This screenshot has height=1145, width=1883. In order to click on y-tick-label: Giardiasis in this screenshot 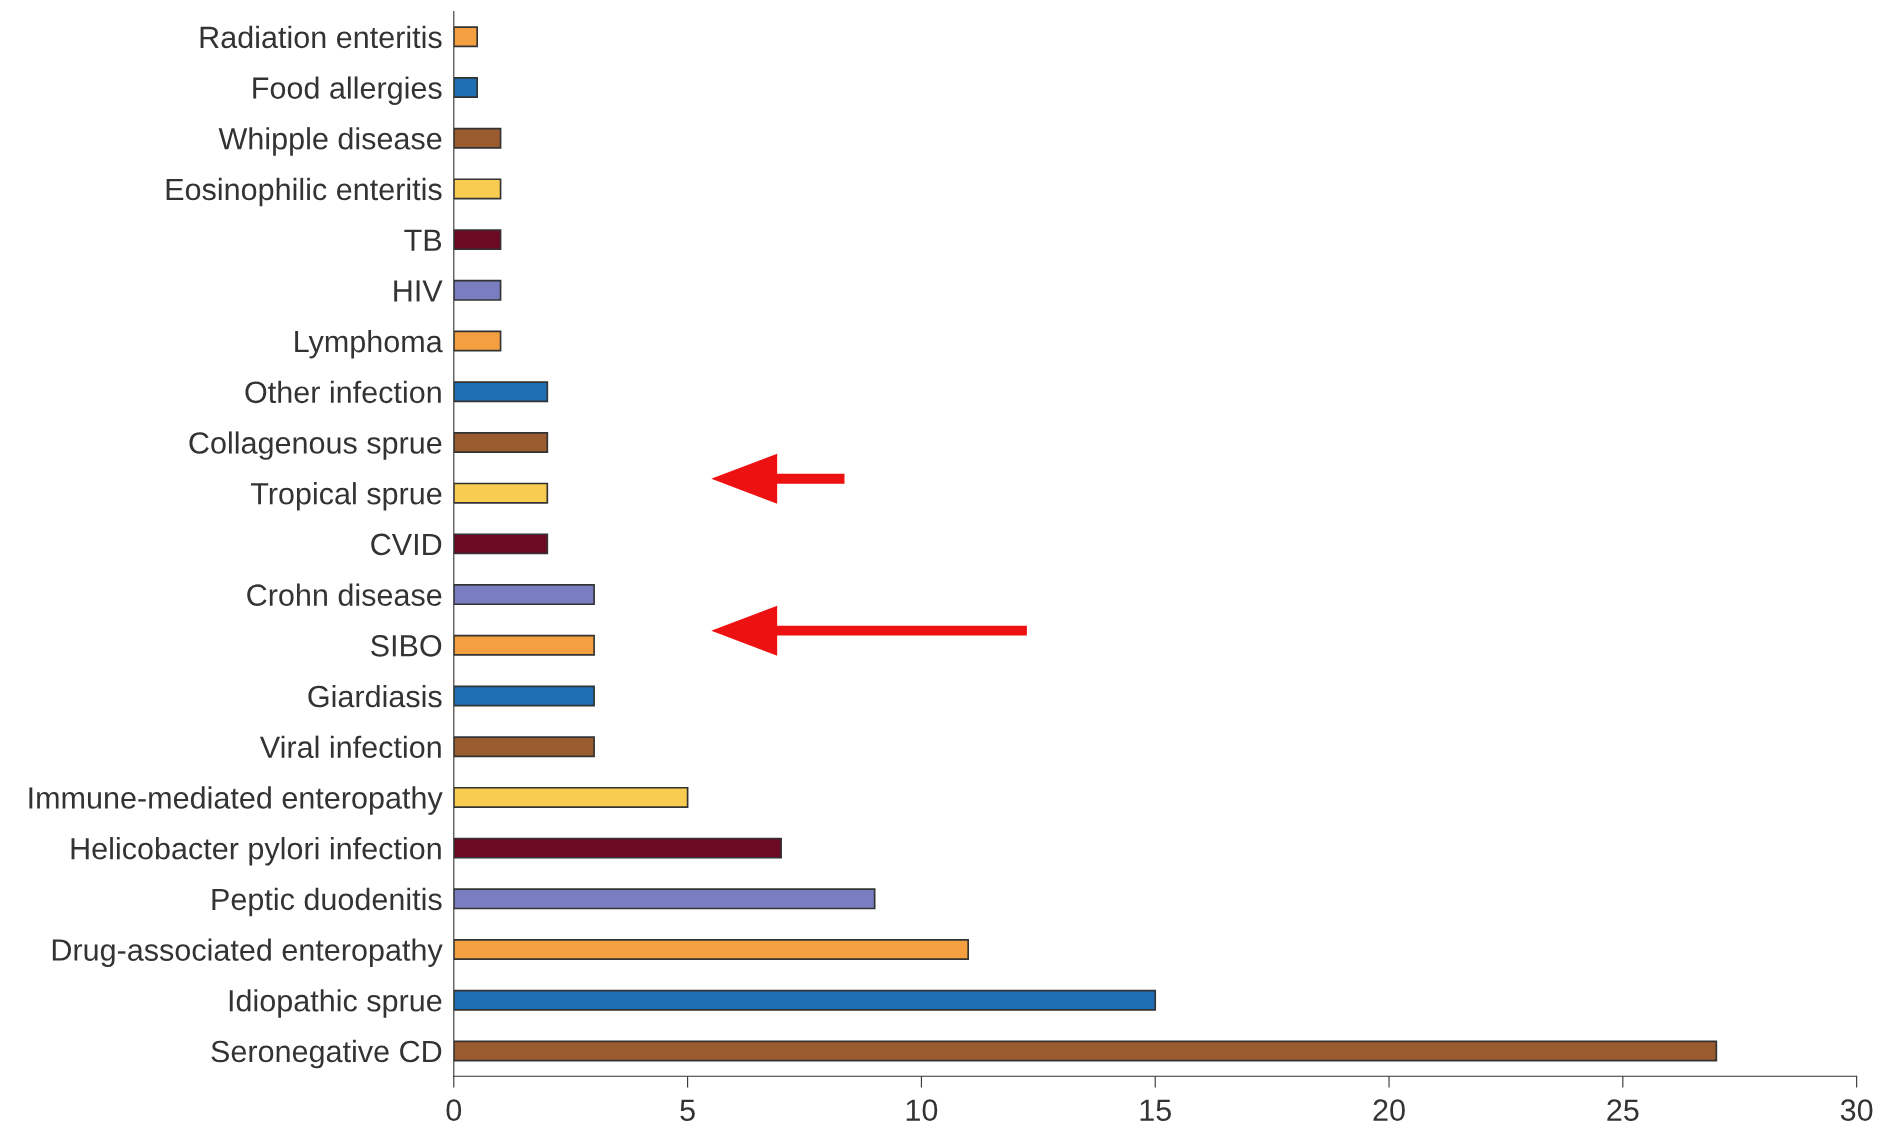, I will do `click(375, 696)`.